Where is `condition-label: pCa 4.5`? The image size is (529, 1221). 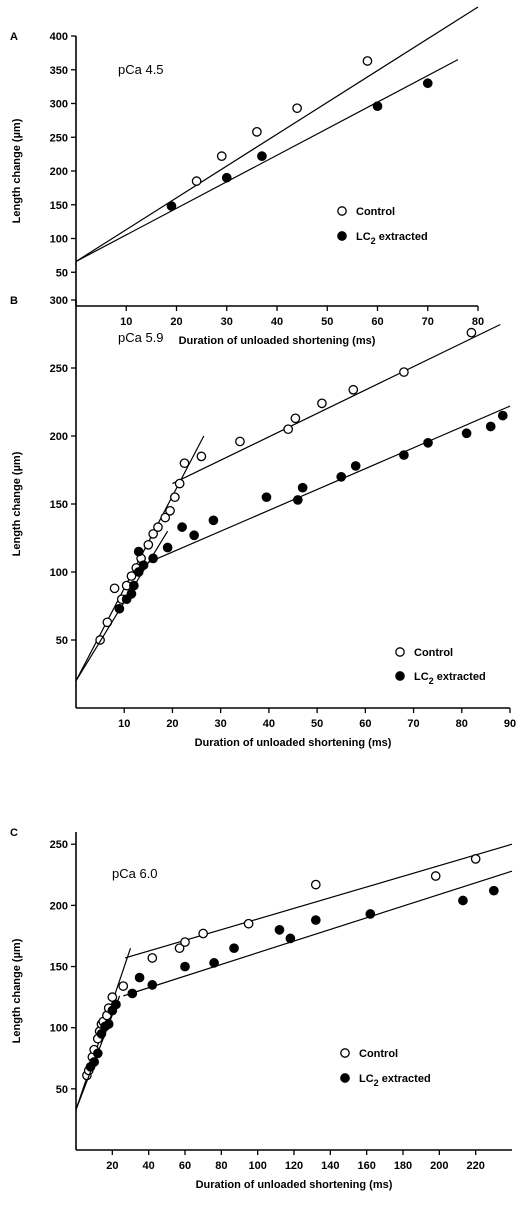 condition-label: pCa 4.5 is located at coordinates (141, 69).